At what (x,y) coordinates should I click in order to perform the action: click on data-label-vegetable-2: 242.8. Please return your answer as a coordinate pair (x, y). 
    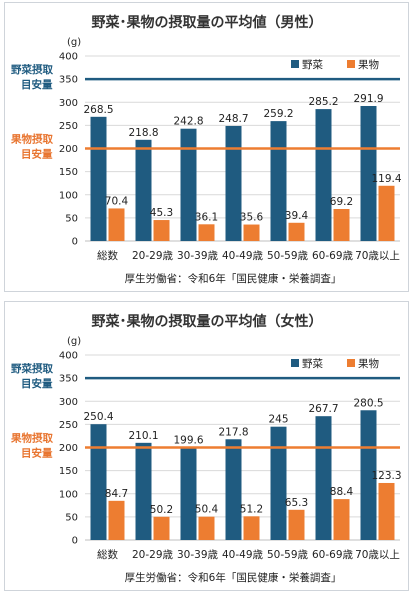
    Looking at the image, I should click on (188, 122).